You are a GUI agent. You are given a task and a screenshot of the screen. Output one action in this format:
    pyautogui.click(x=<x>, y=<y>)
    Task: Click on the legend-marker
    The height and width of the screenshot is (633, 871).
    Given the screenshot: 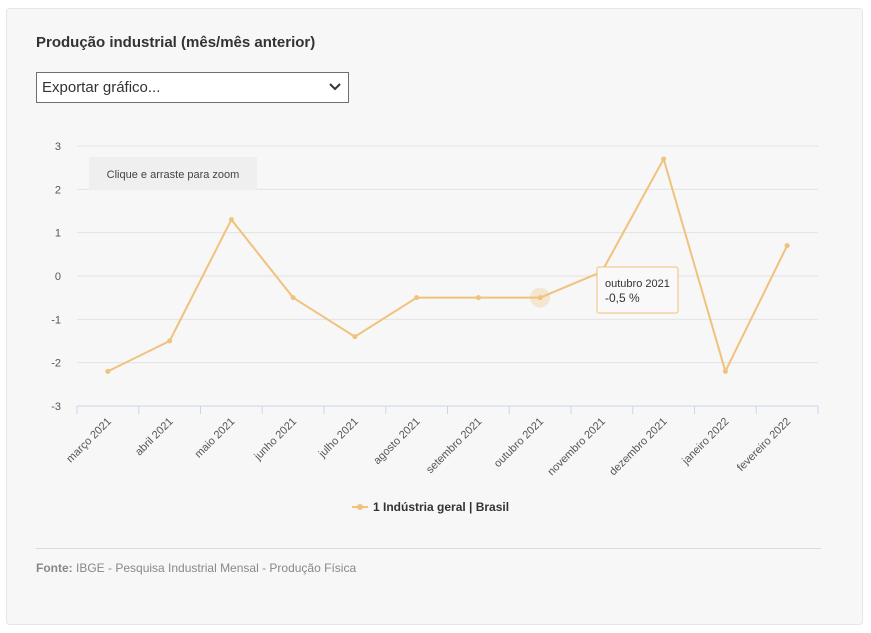 What is the action you would take?
    pyautogui.click(x=360, y=507)
    